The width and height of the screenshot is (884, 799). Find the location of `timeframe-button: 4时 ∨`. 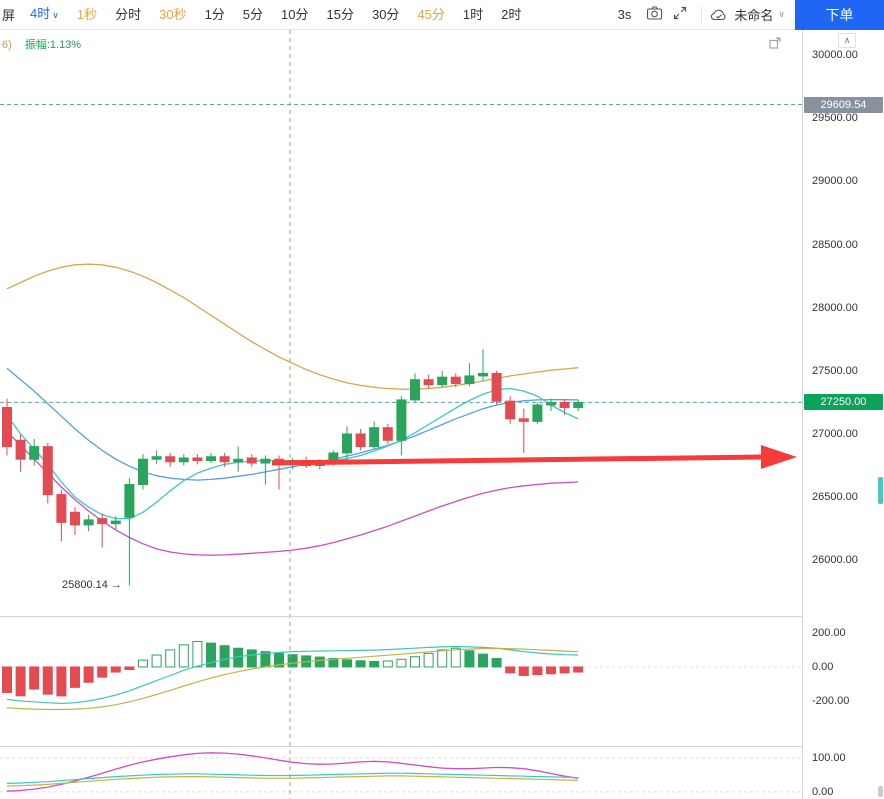

timeframe-button: 4时 ∨ is located at coordinates (44, 13).